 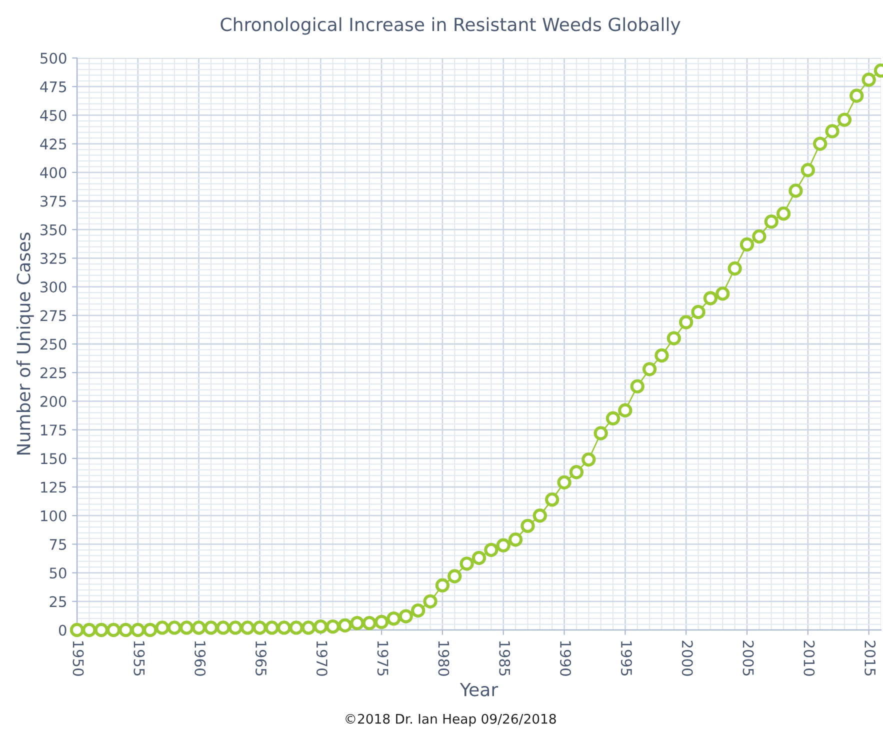 What do you see at coordinates (504, 658) in the screenshot?
I see `x-tick-label: 1985` at bounding box center [504, 658].